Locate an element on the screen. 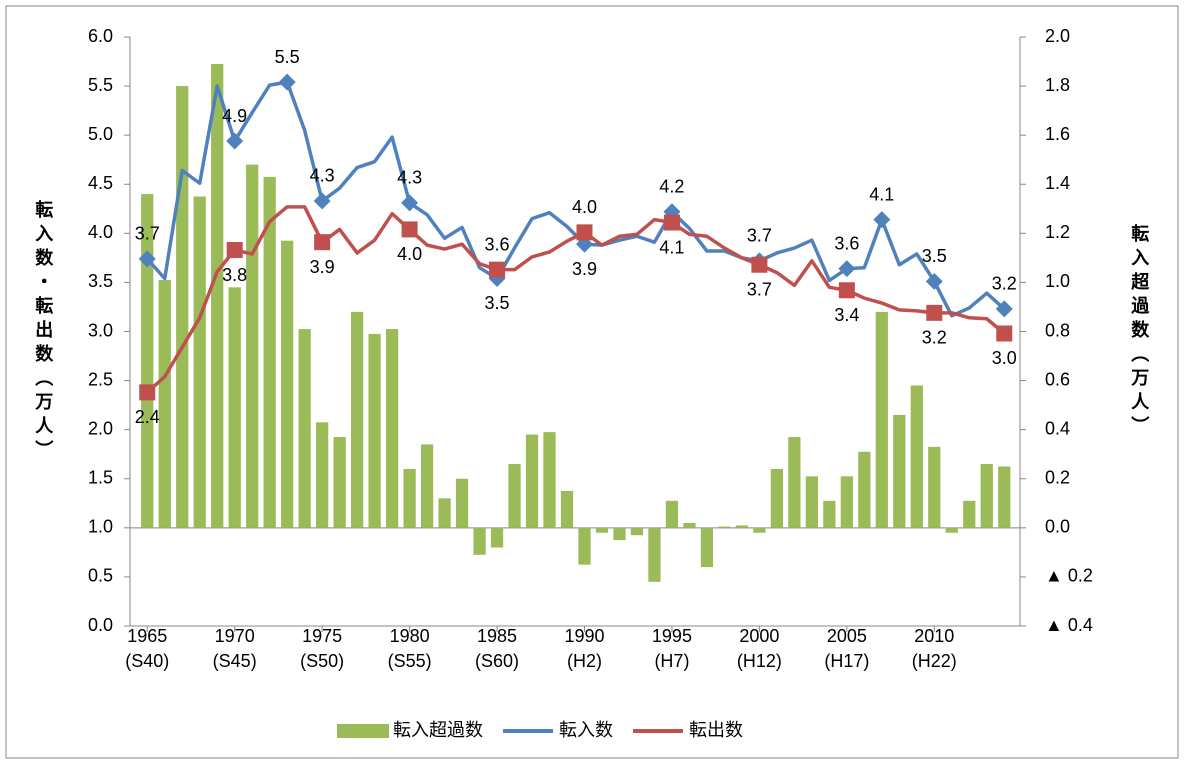  legend-label: 転出数 is located at coordinates (716, 730).